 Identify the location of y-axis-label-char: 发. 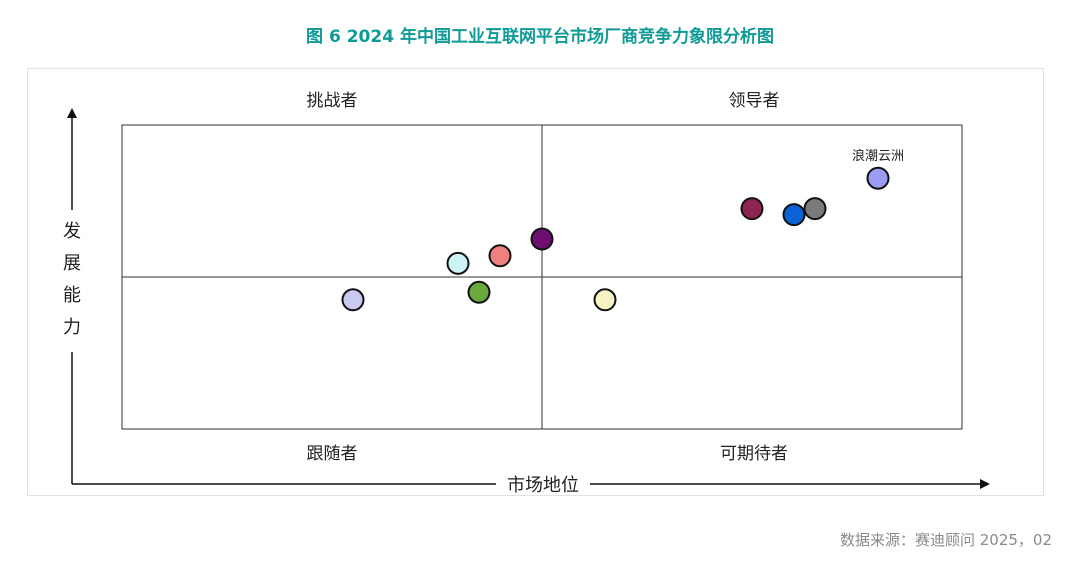
(72, 231).